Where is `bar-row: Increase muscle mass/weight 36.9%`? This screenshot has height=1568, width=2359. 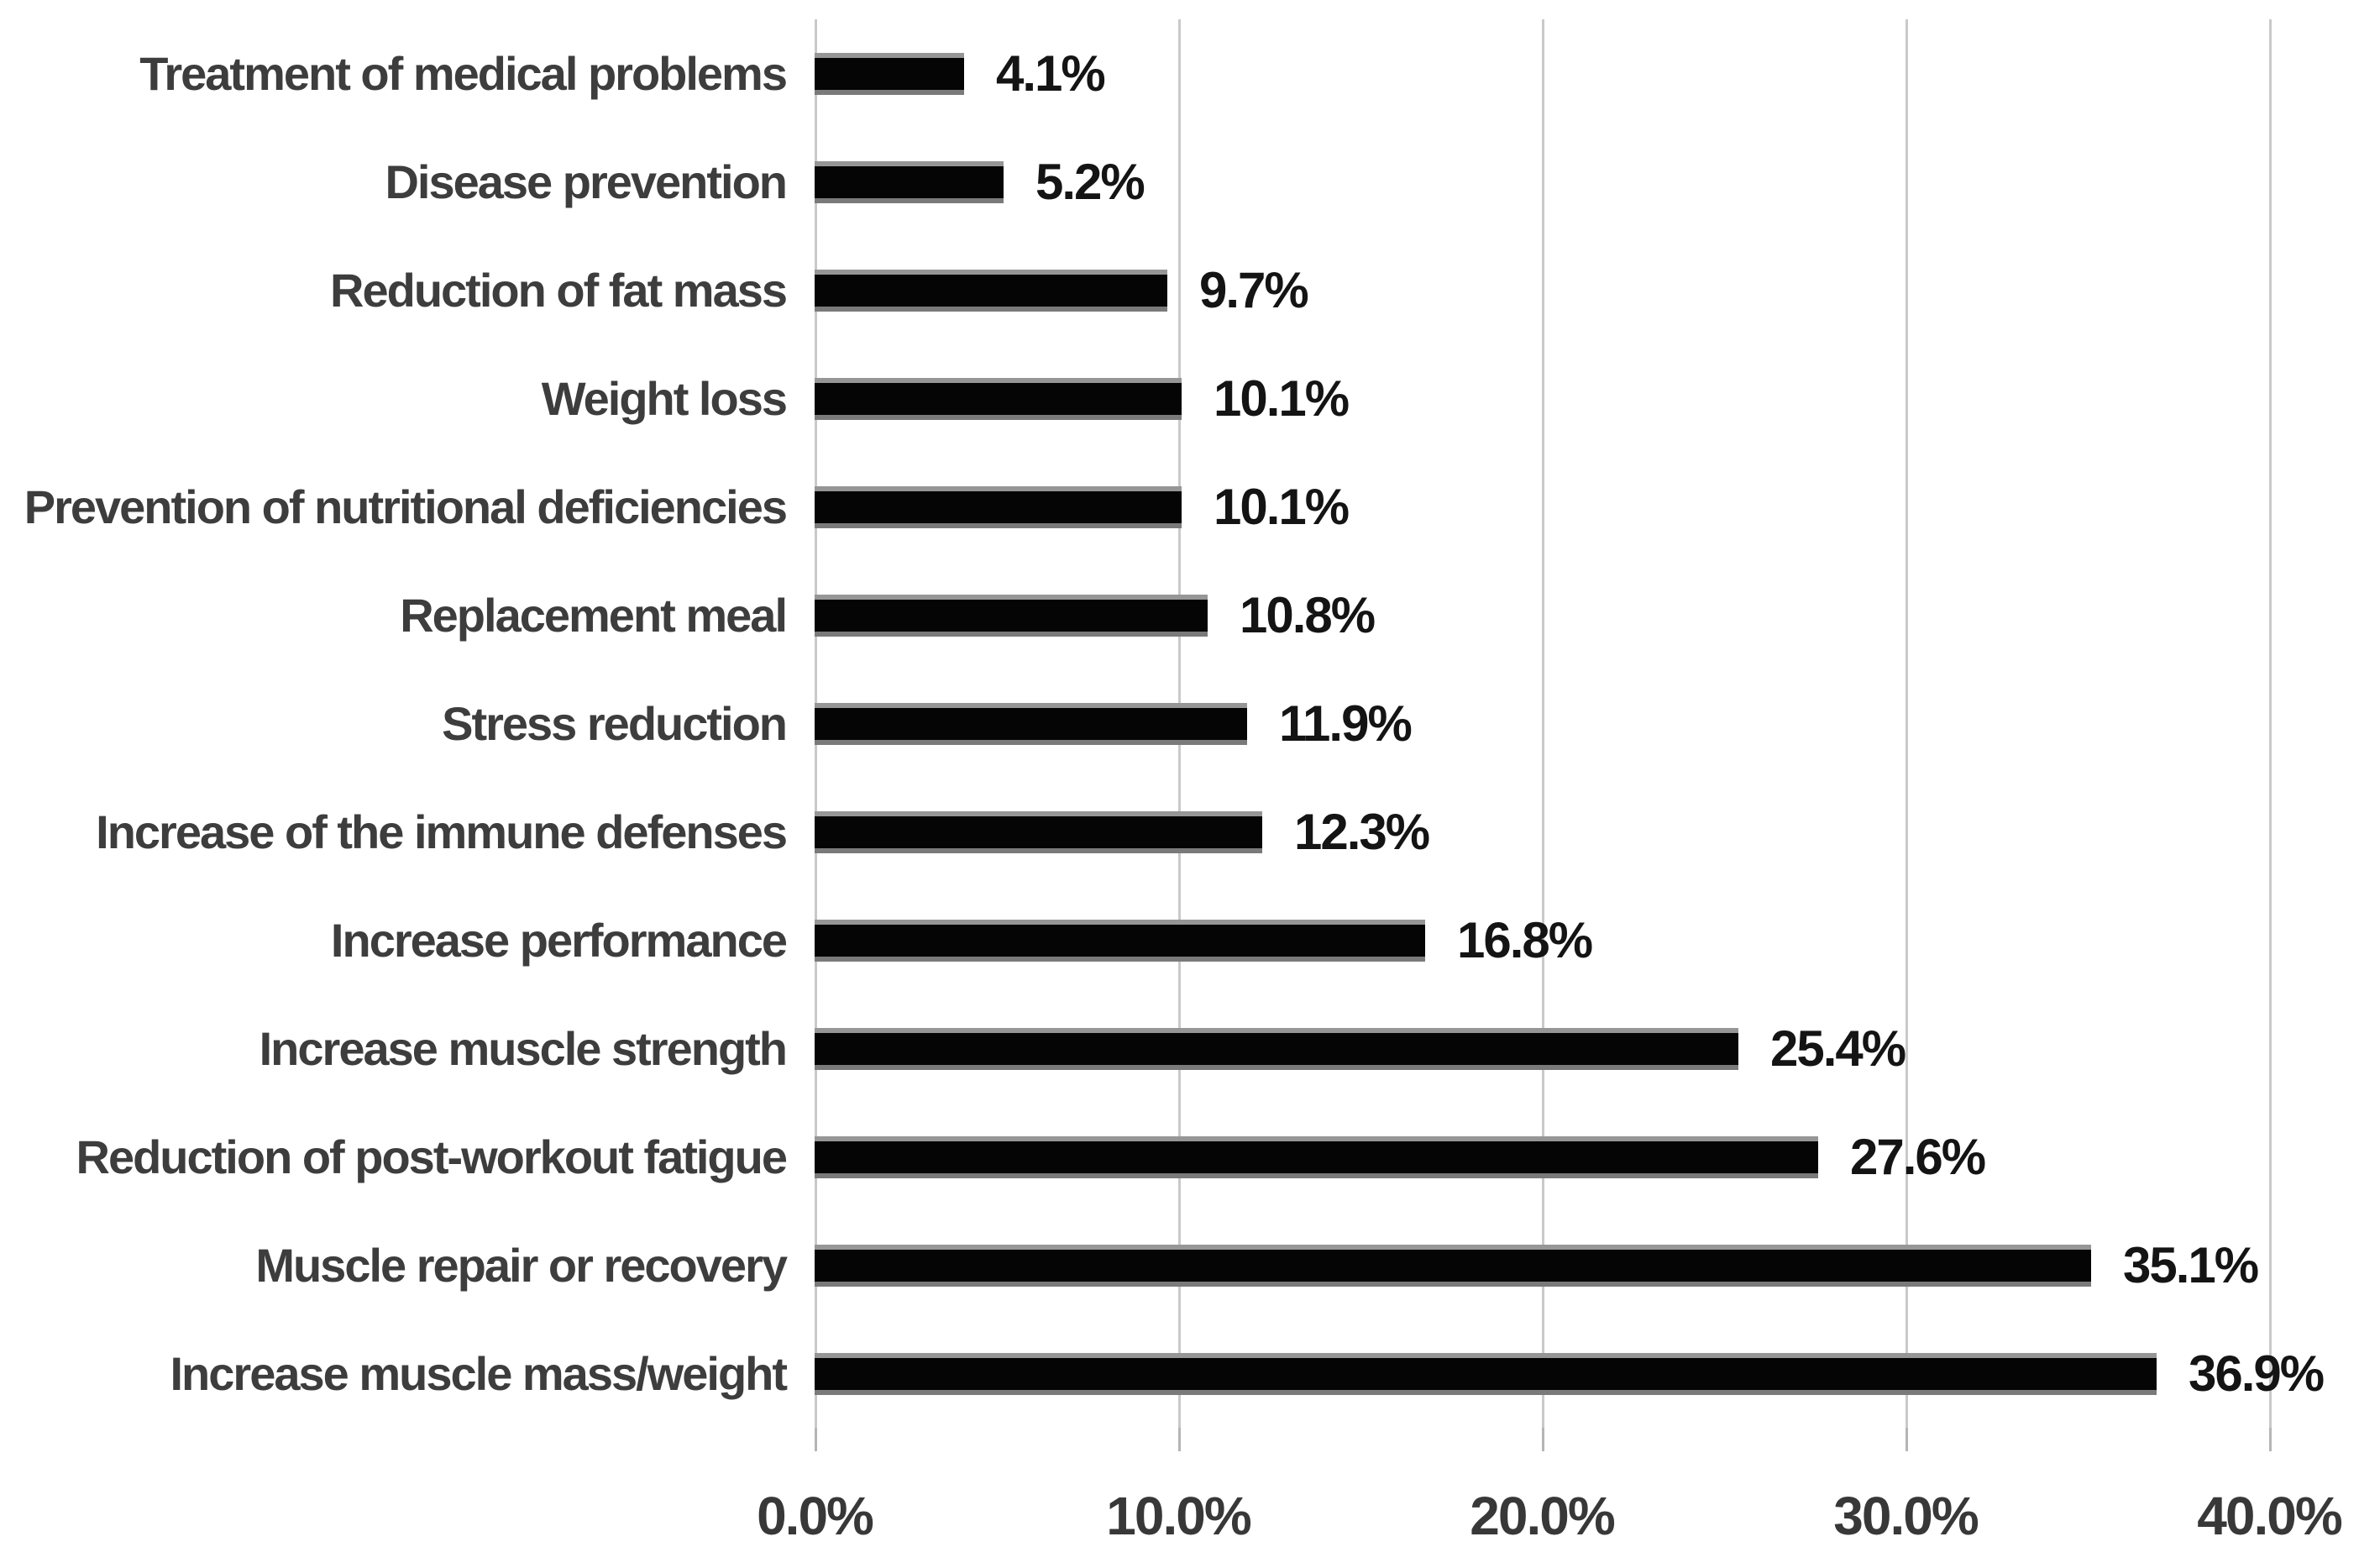 bar-row: Increase muscle mass/weight 36.9% is located at coordinates (1179, 1373).